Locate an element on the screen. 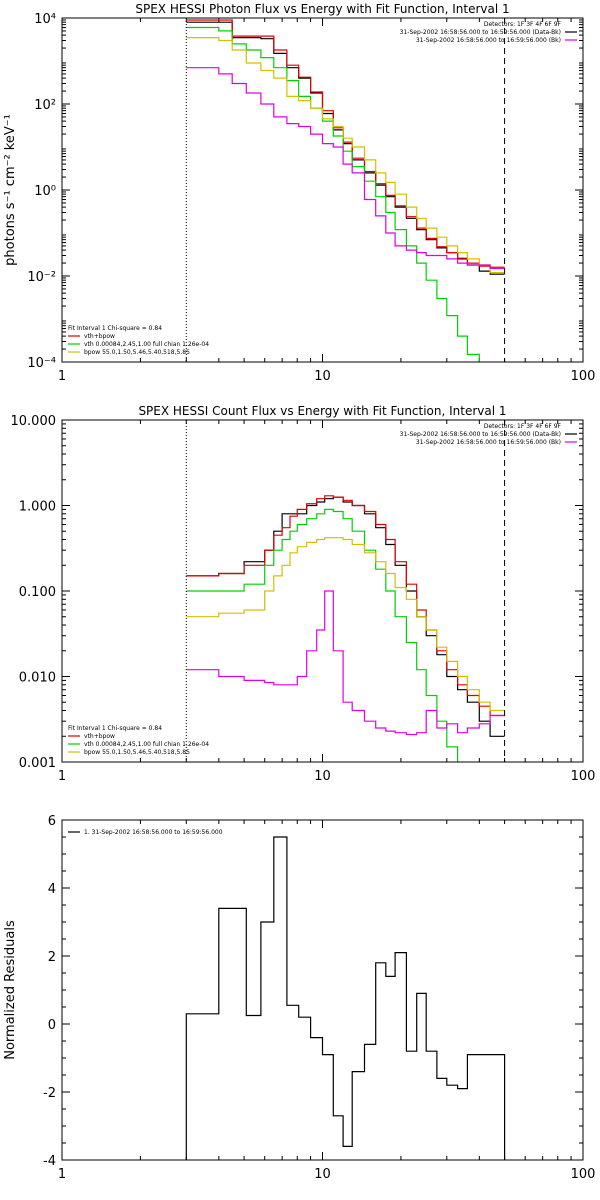 This screenshot has height=1200, width=600. series-residuals is located at coordinates (345, 998).